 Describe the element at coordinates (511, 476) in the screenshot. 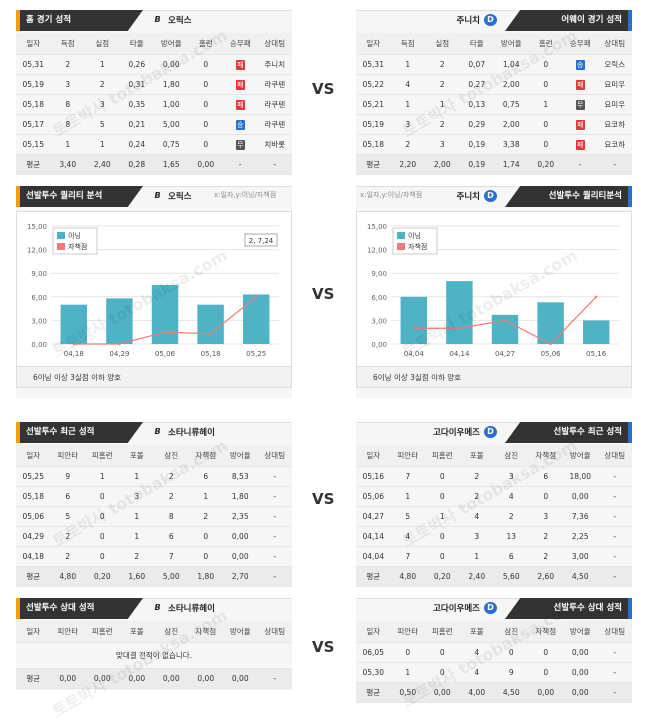

I see `table-cell: 3` at that location.